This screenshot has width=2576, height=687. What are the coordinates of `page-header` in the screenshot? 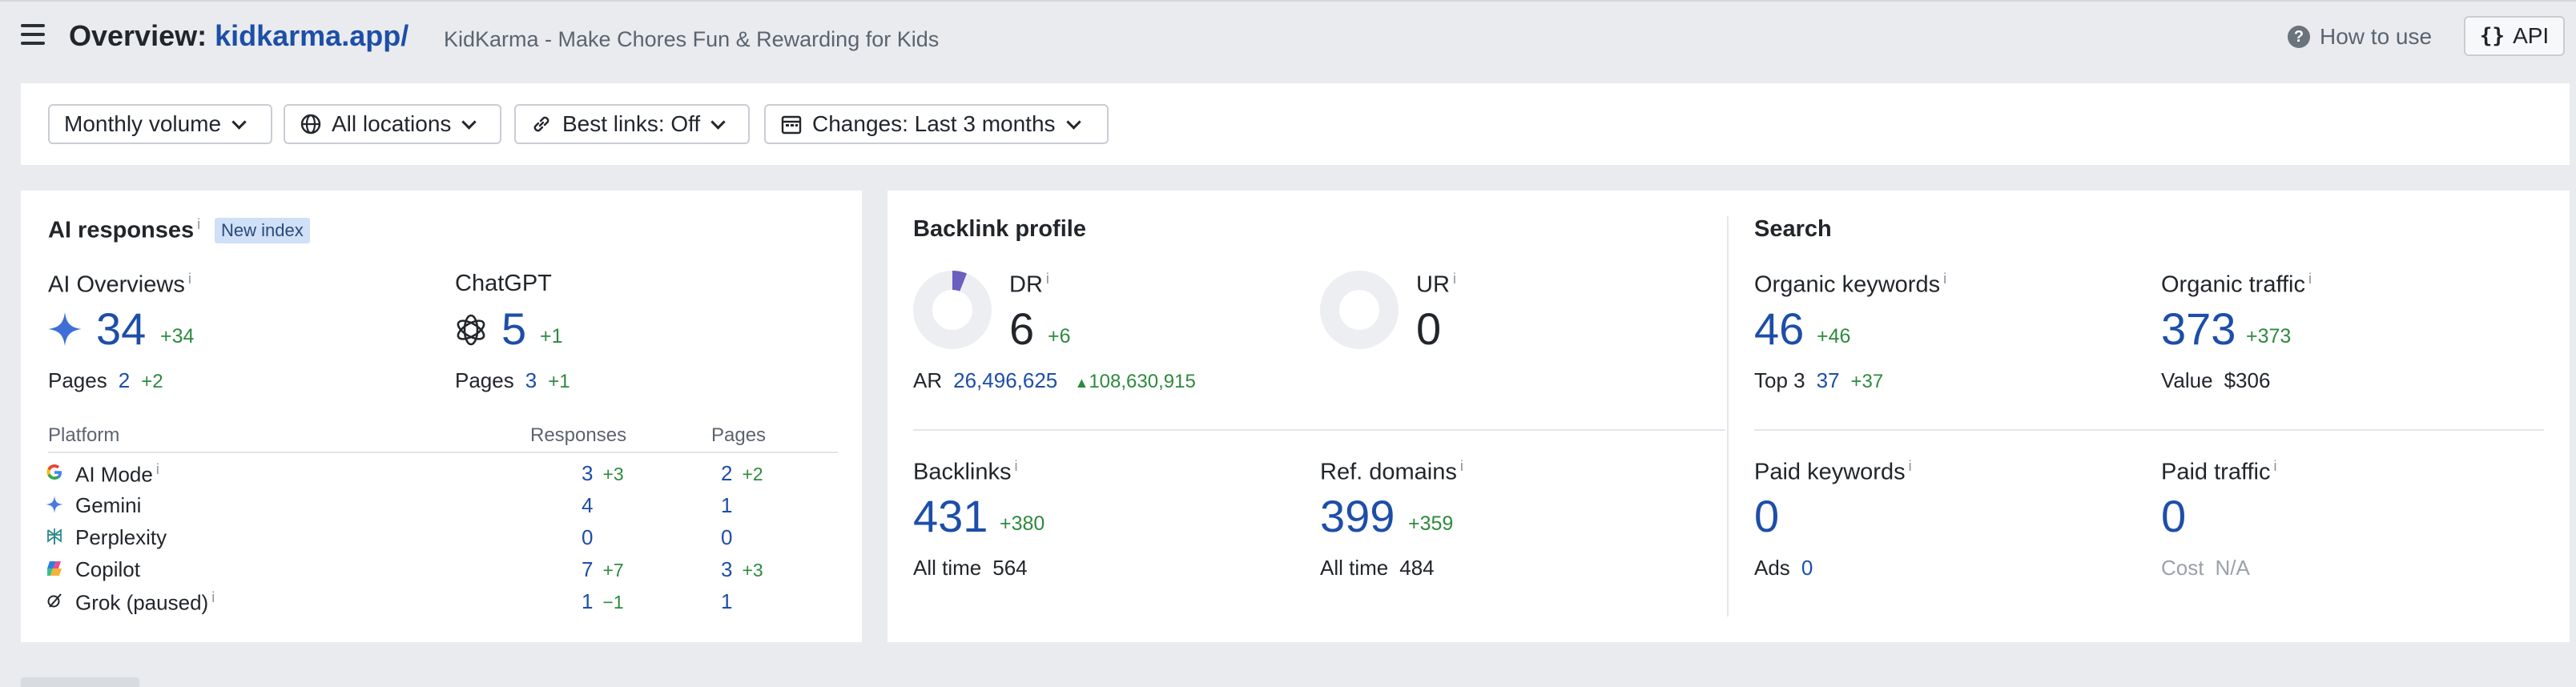 It's located at (1288, 39).